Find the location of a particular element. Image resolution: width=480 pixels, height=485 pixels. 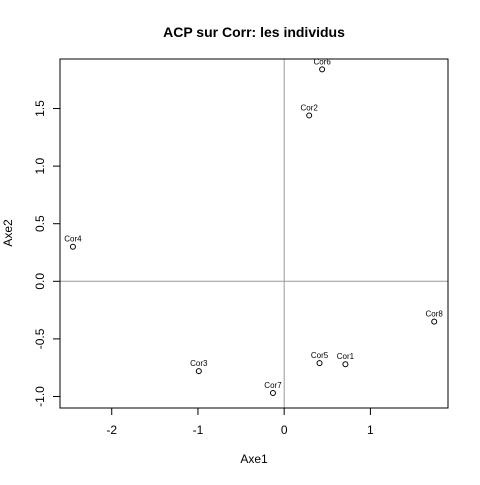

x-tick-label: -2 is located at coordinates (111, 430).